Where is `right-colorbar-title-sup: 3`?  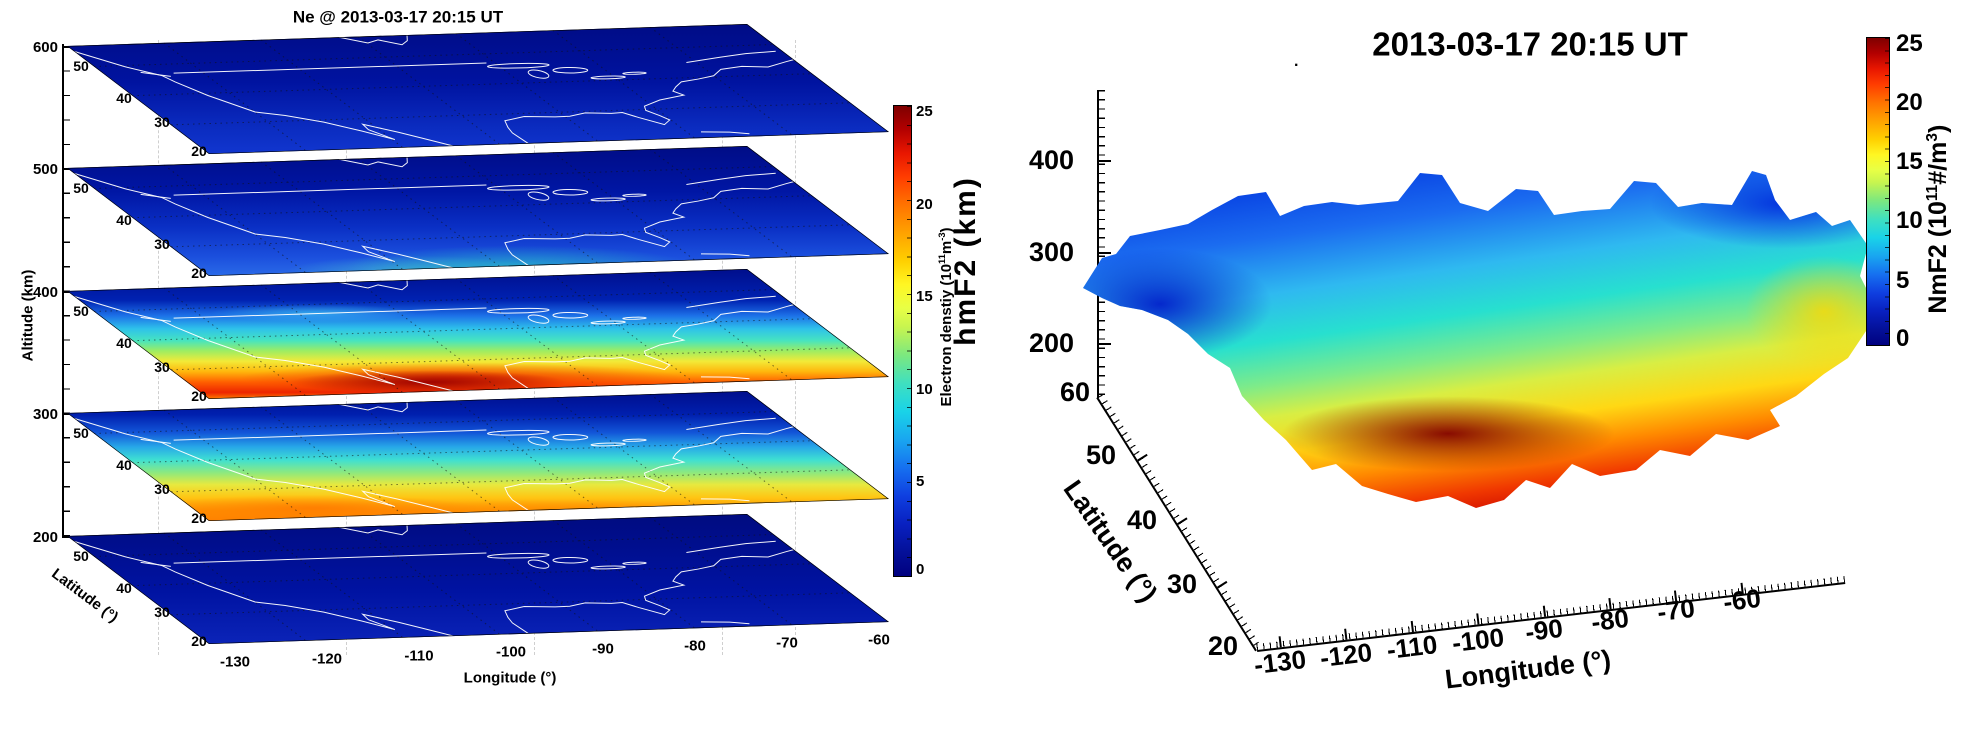 right-colorbar-title-sup: 3 is located at coordinates (1932, 137).